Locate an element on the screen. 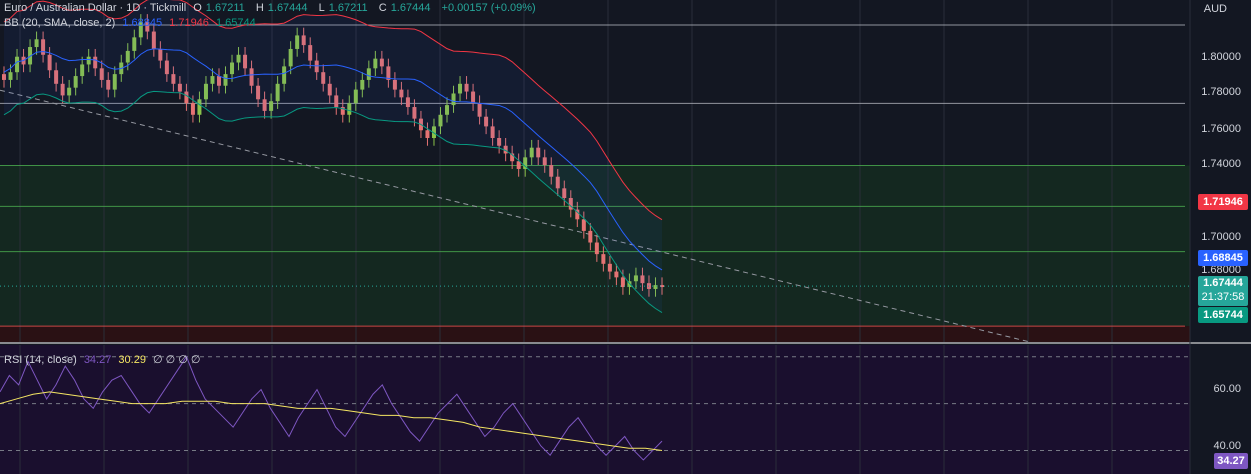  last-price-value: 1.67444 is located at coordinates (1223, 283).